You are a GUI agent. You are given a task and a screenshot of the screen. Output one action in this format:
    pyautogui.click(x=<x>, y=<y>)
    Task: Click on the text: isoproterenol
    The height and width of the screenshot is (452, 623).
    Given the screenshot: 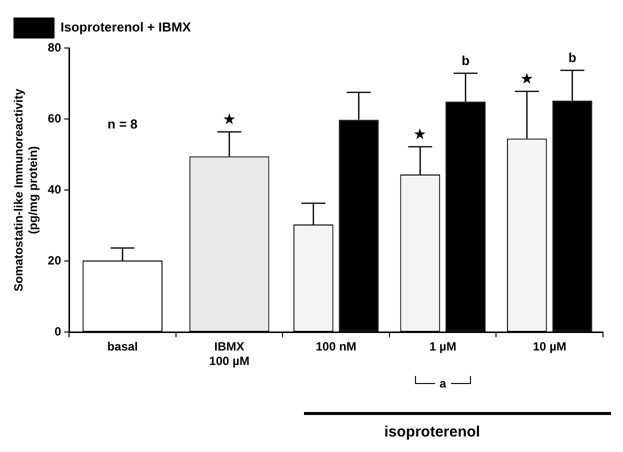 What is the action you would take?
    pyautogui.click(x=432, y=431)
    